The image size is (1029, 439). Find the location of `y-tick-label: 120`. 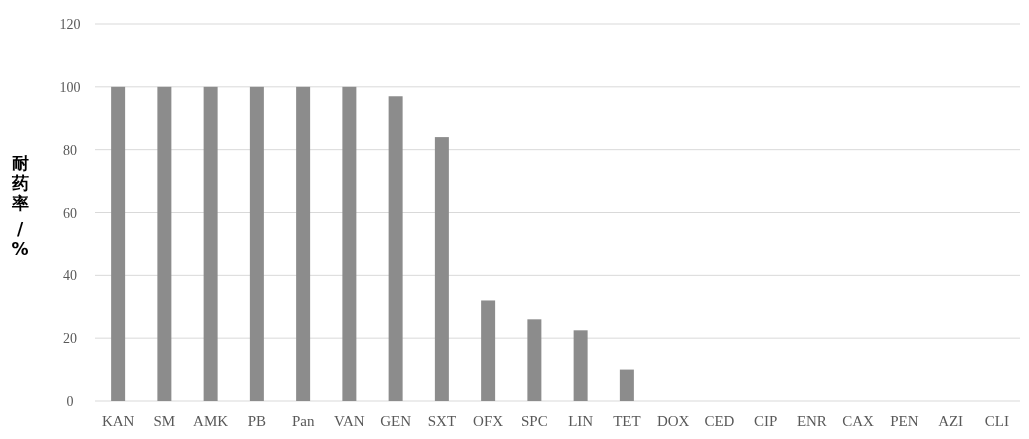

y-tick-label: 120 is located at coordinates (70, 24).